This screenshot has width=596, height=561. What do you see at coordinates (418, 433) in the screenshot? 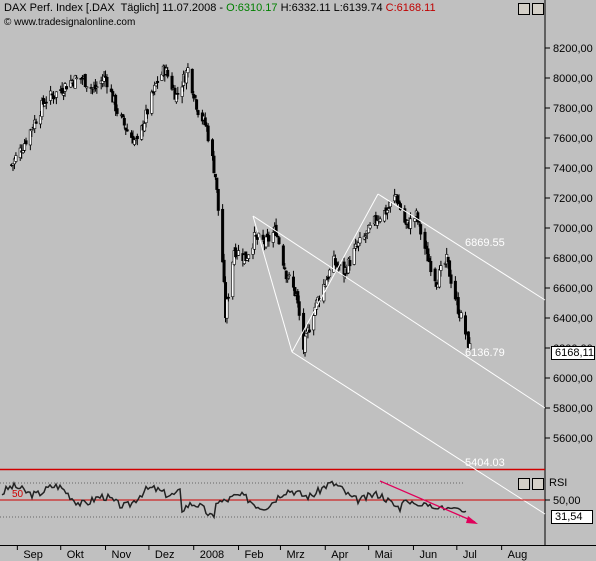
I see `channel-lower-line` at bounding box center [418, 433].